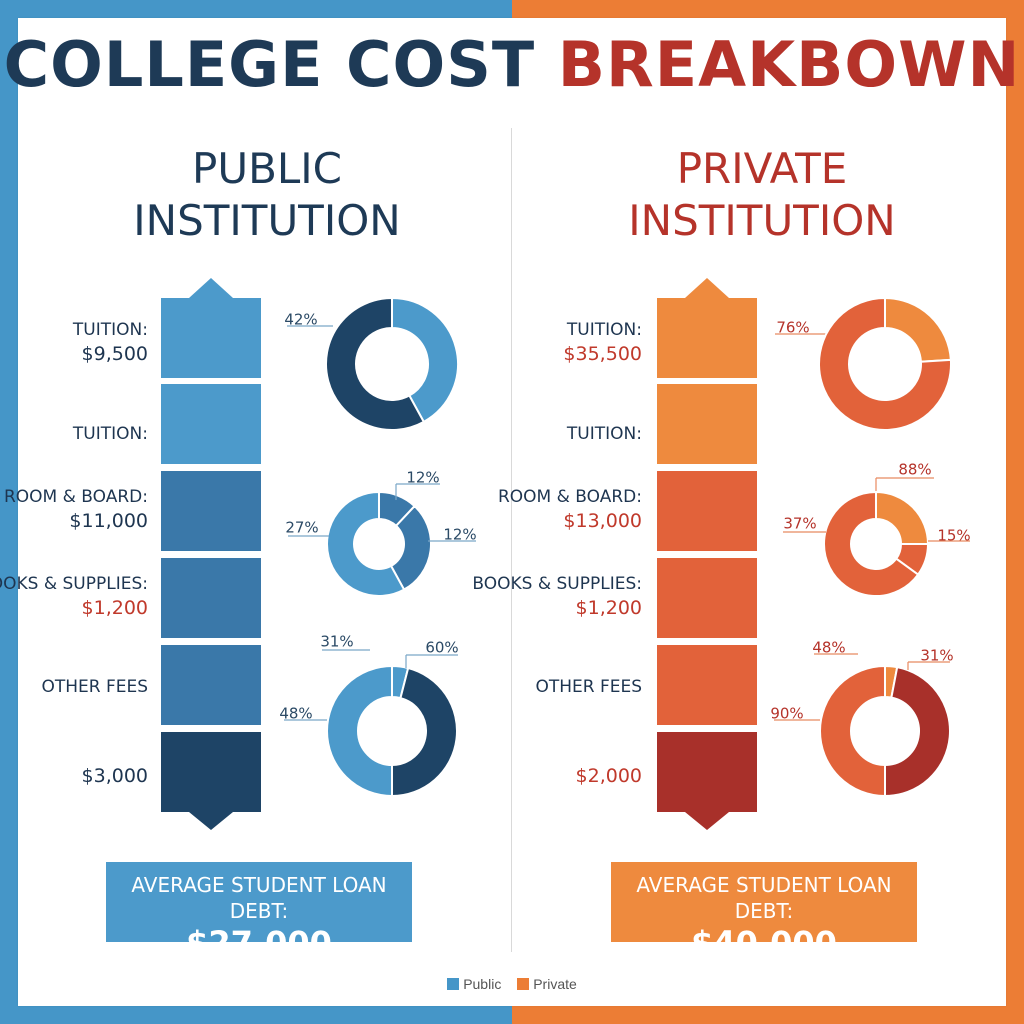 The height and width of the screenshot is (1024, 1024). Describe the element at coordinates (764, 943) in the screenshot. I see `private-debt-value: $40,000` at that location.